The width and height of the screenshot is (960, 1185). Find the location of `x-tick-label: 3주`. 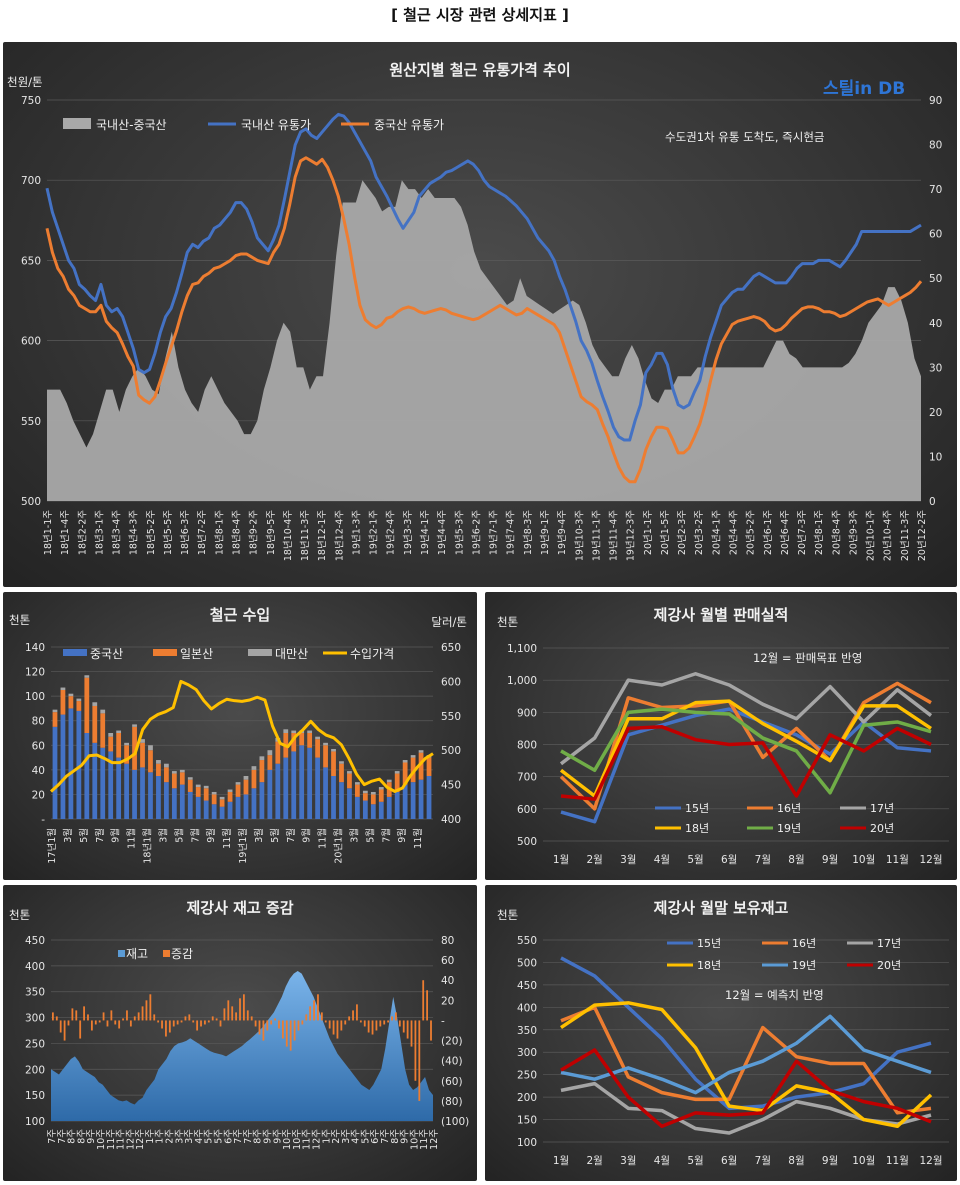

x-tick-label: 3주 is located at coordinates (179, 1136).